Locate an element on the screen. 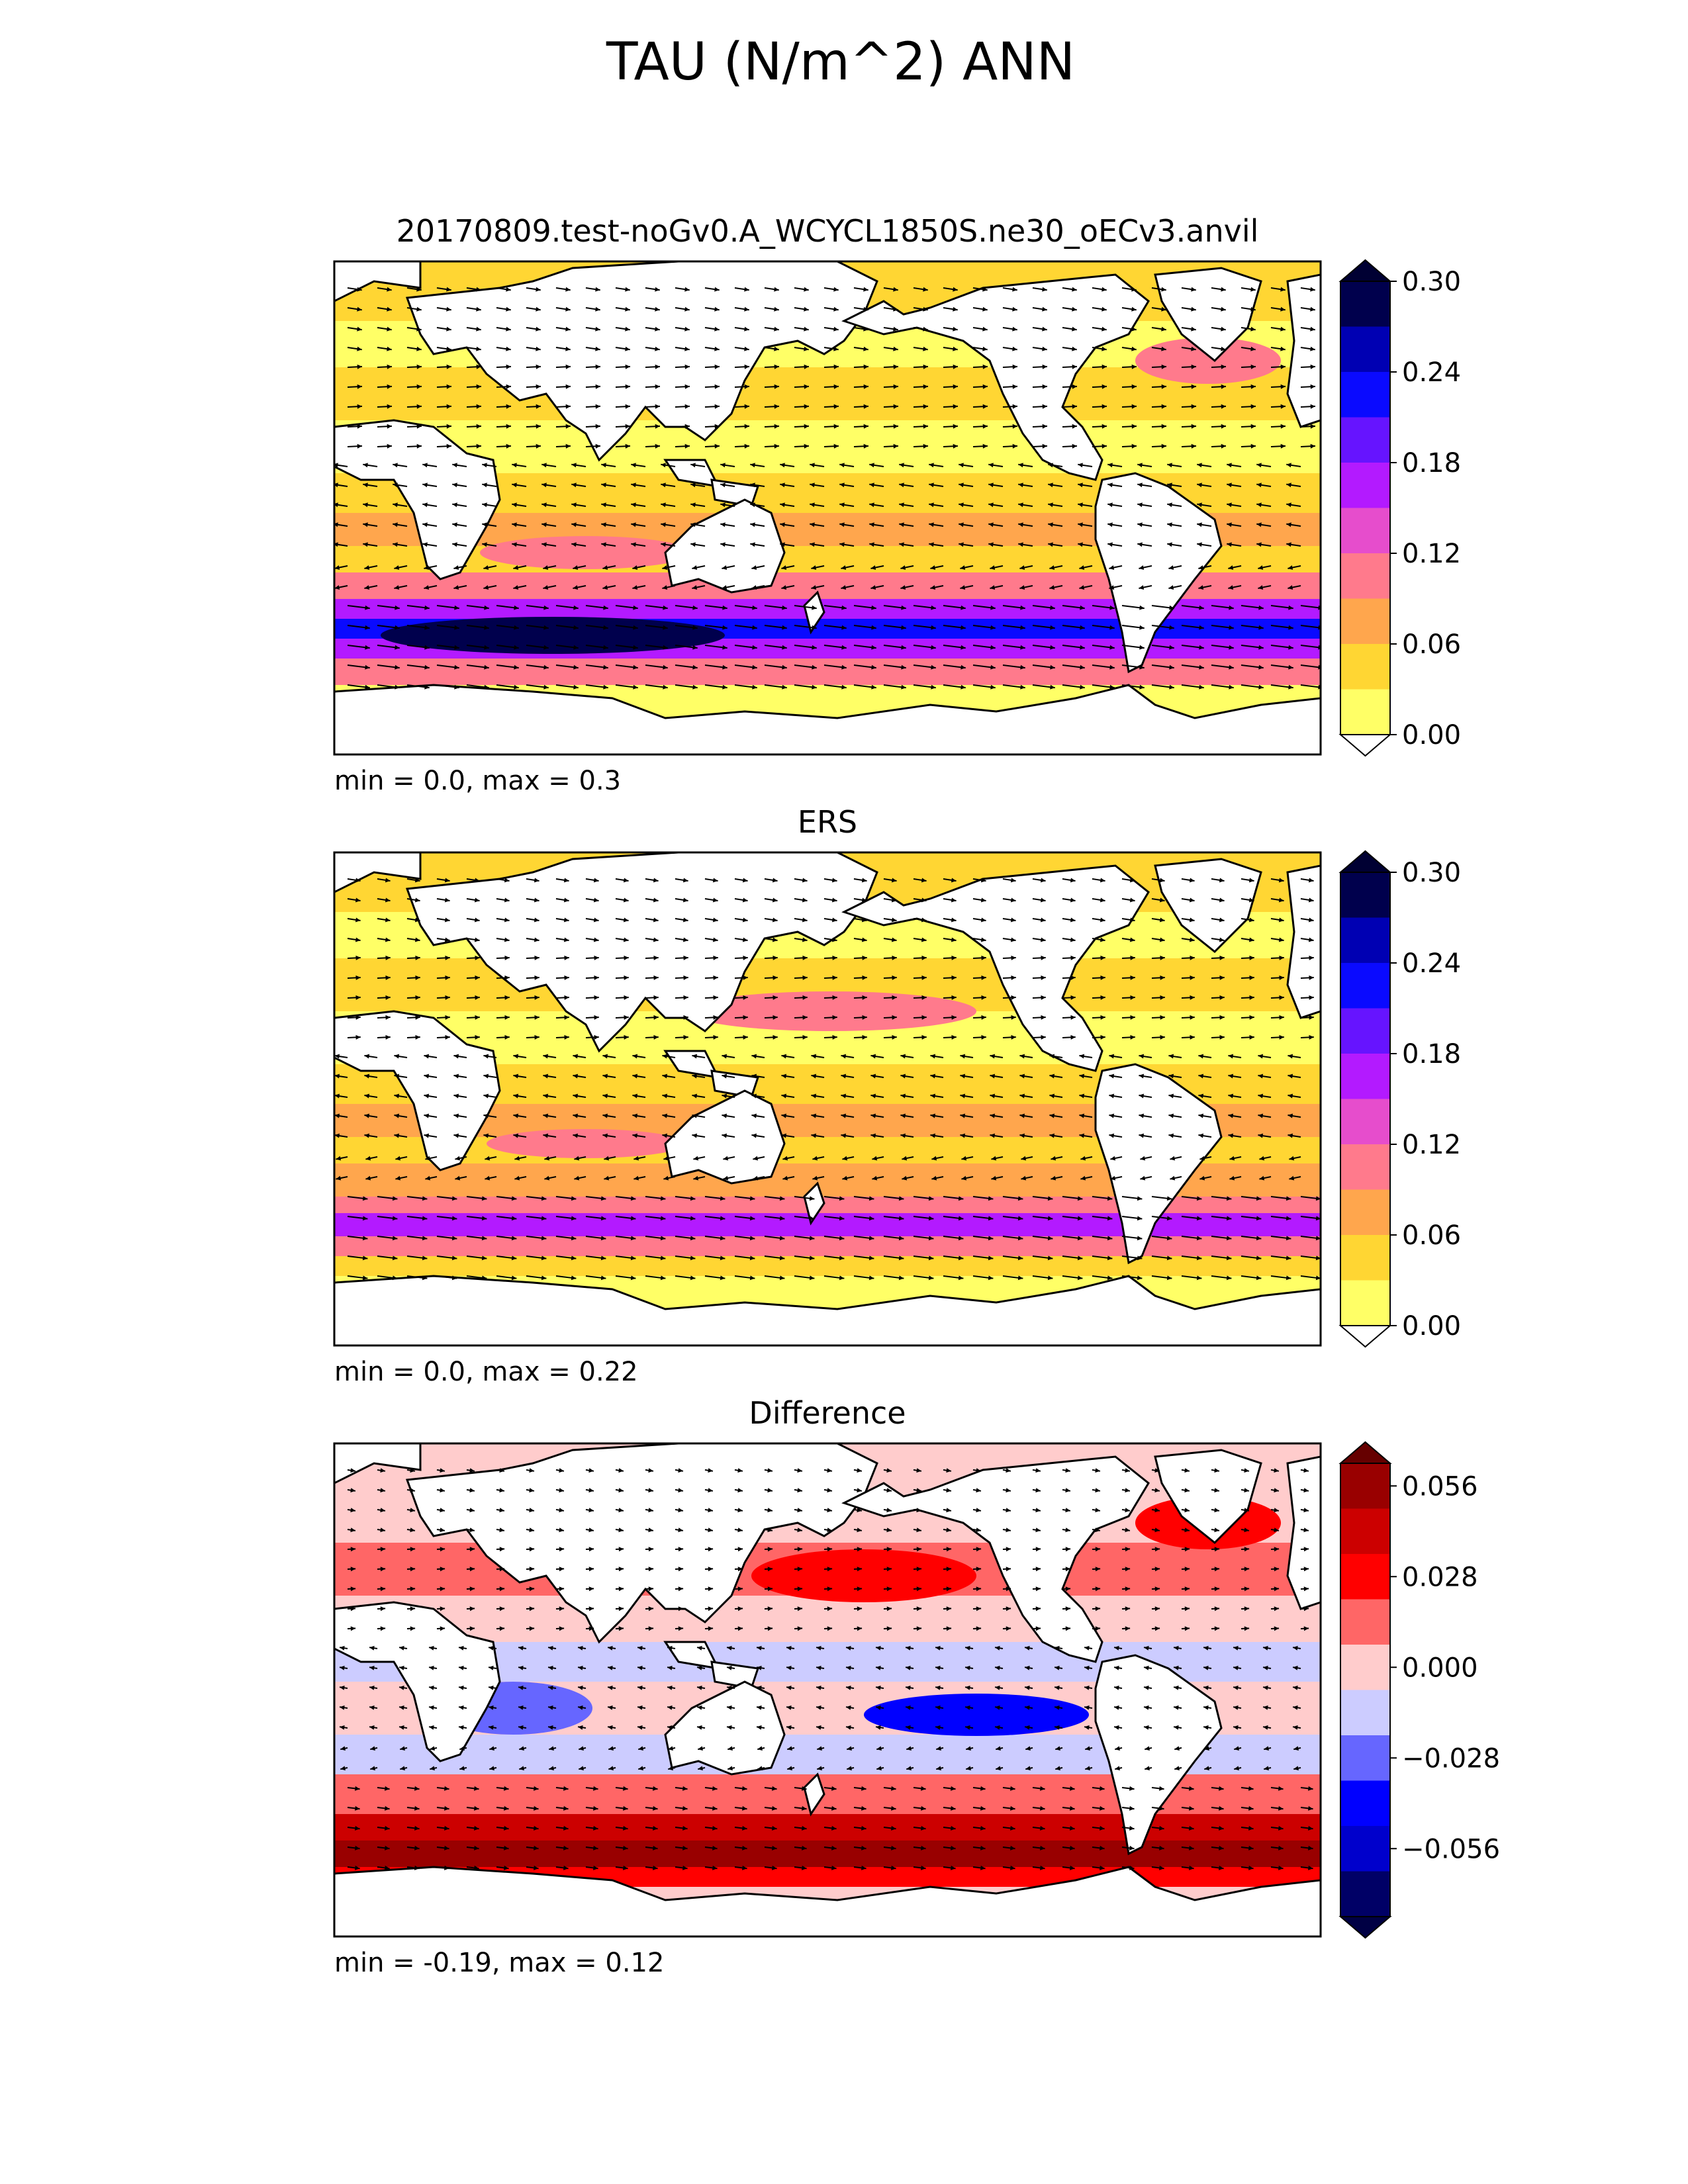 The width and height of the screenshot is (1688, 2184). colorbar-segment is located at coordinates (1365, 486).